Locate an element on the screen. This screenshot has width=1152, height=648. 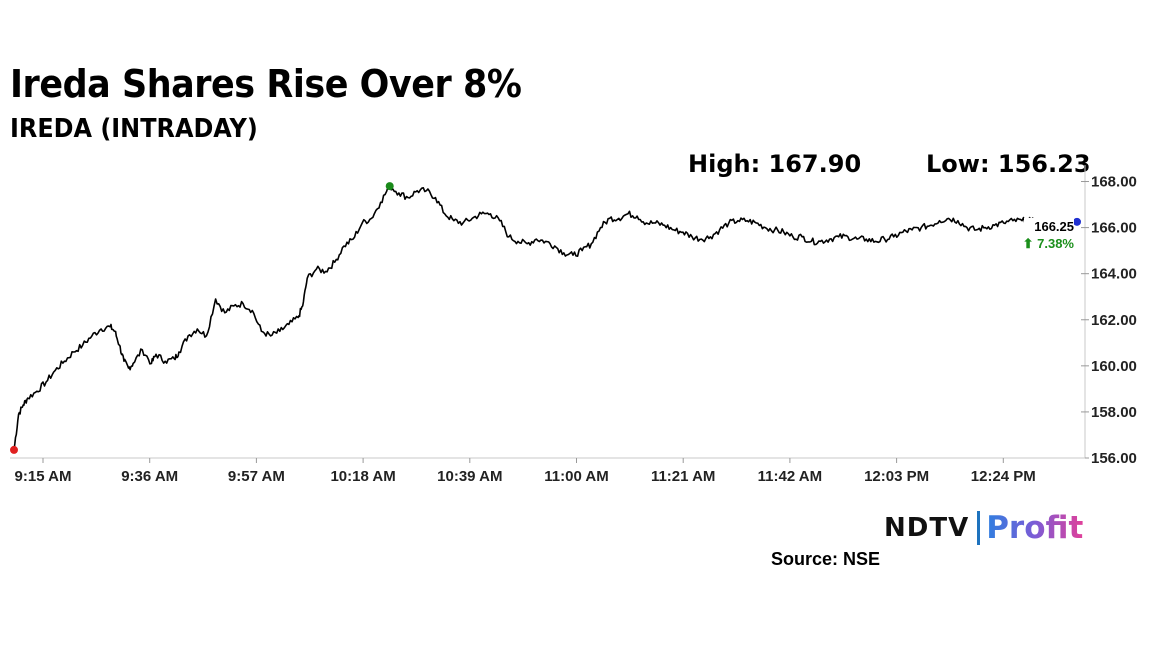
ndtv-profit-logo: NDTV Profit is located at coordinates (983, 528).